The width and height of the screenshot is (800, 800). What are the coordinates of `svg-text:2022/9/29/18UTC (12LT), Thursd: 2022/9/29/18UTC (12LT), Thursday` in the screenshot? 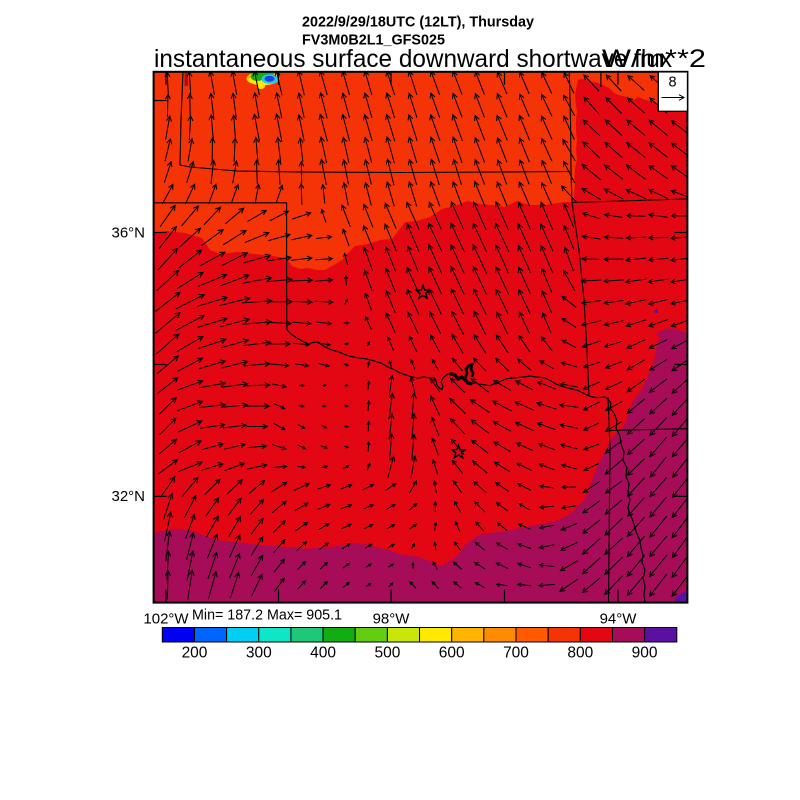 It's located at (418, 21).